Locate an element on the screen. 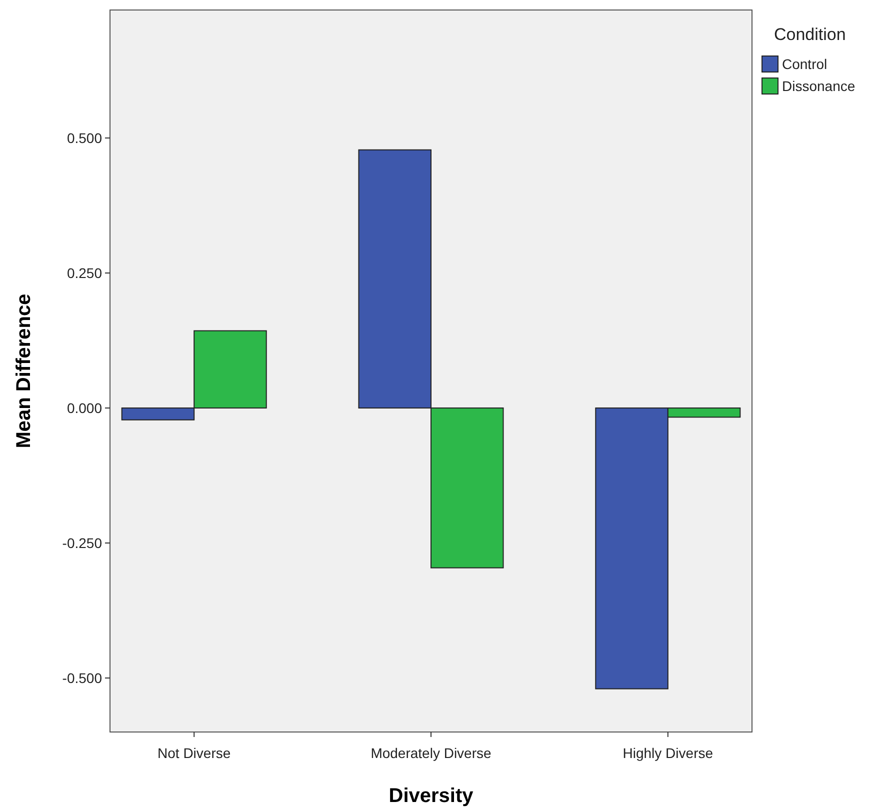 This screenshot has height=808, width=880. legend-label: Control is located at coordinates (805, 64).